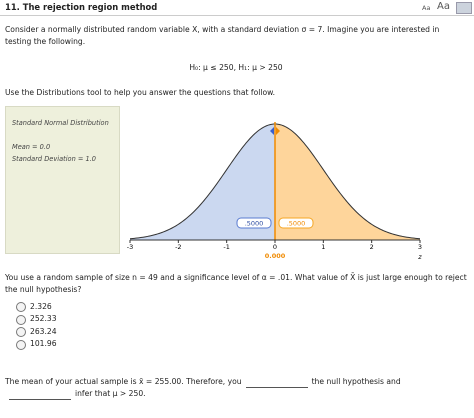 The width and height of the screenshot is (474, 418). What do you see at coordinates (41, 306) in the screenshot?
I see `option-label: 2.326` at bounding box center [41, 306].